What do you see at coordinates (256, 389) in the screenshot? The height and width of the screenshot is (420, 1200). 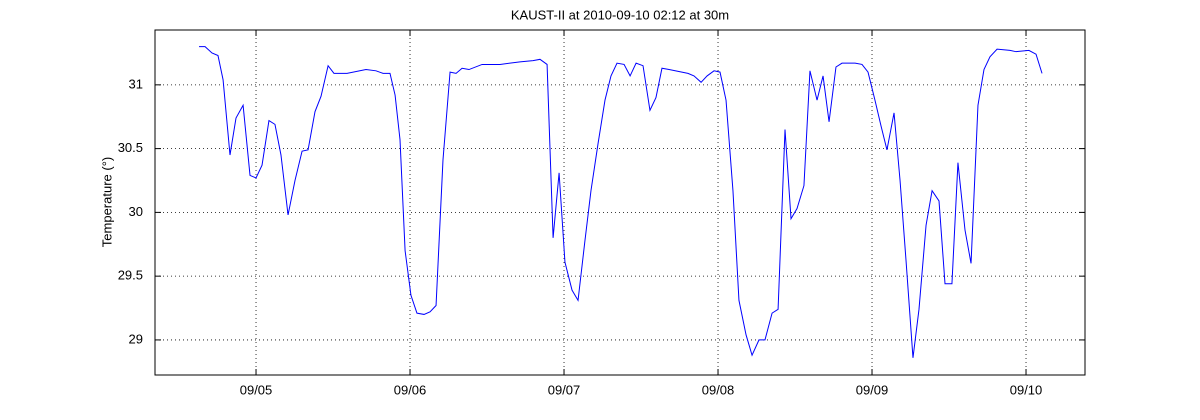 I see `x-tick-label: 09/05` at bounding box center [256, 389].